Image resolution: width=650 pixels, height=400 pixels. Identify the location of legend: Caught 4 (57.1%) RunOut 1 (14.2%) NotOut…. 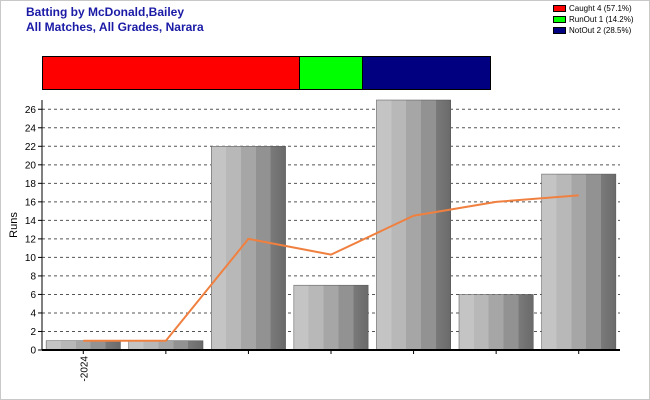
(593, 20).